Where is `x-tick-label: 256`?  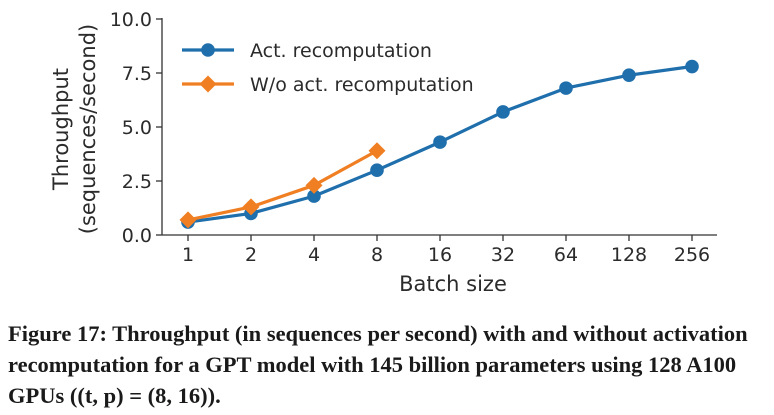 x-tick-label: 256 is located at coordinates (692, 255).